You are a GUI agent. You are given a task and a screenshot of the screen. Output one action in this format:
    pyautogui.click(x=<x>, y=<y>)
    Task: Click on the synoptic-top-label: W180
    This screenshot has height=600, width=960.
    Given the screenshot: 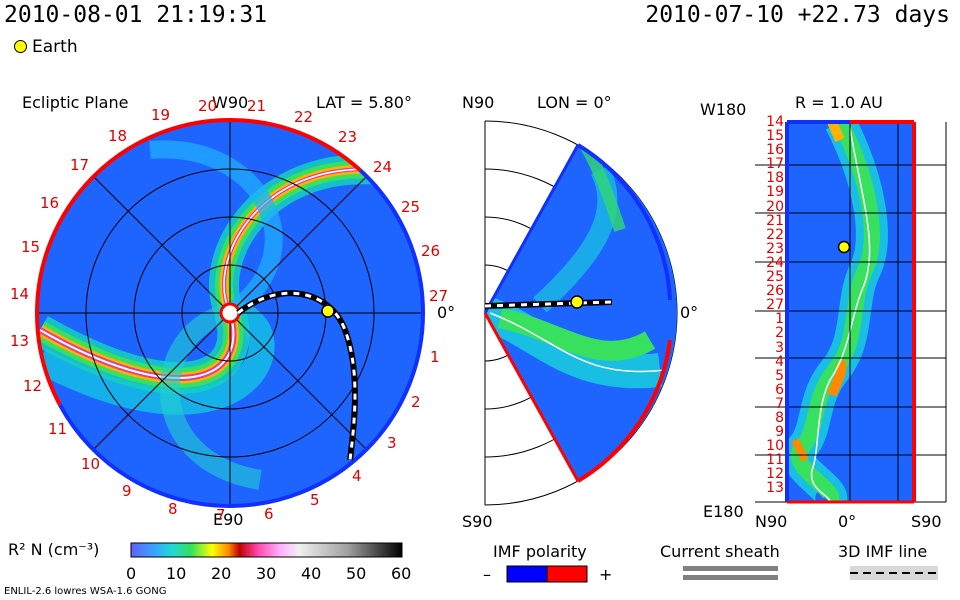 What is the action you would take?
    pyautogui.click(x=723, y=109)
    